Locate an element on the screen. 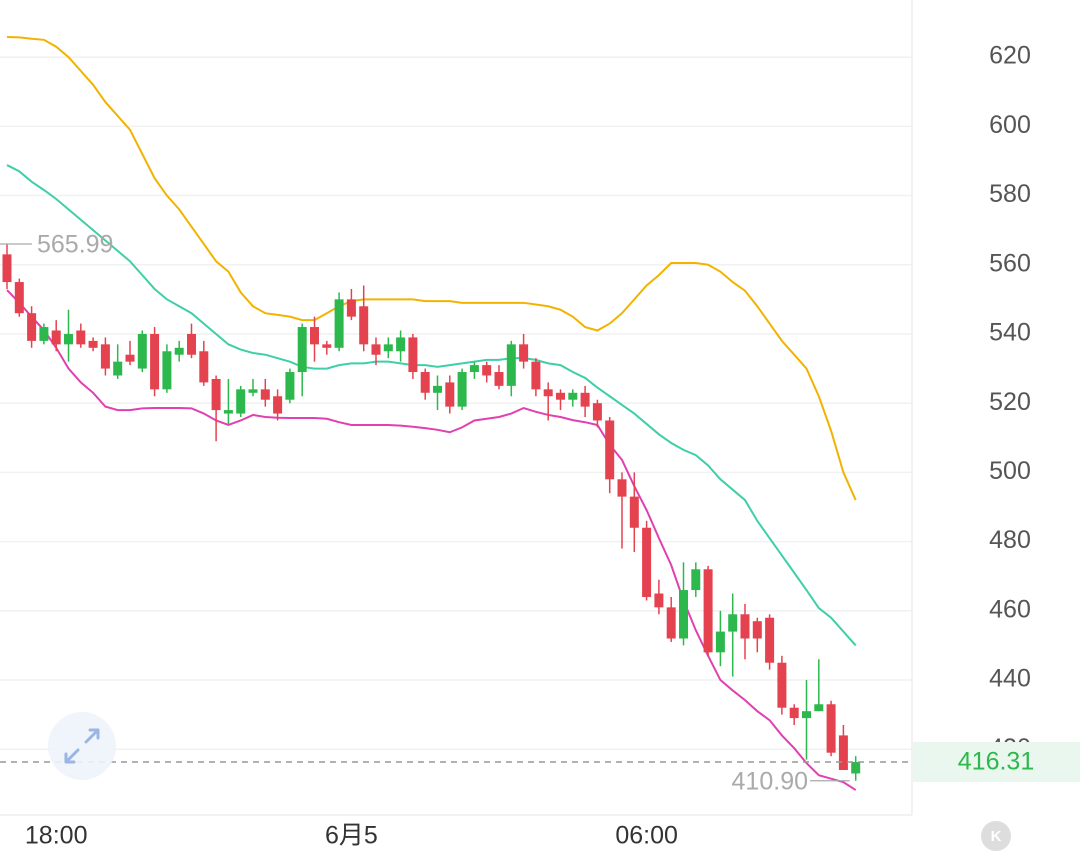  last-price-box is located at coordinates (996, 762).